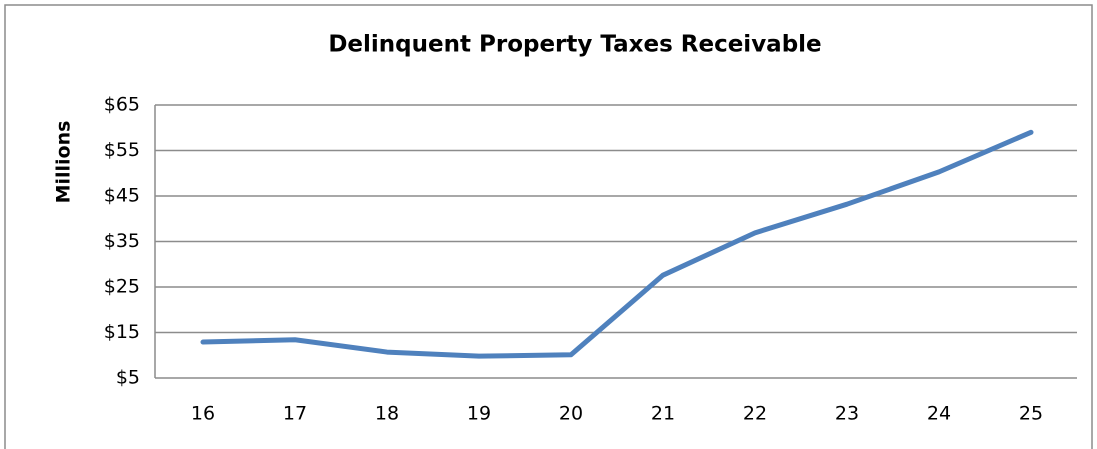  What do you see at coordinates (755, 414) in the screenshot?
I see `x-tick-label: 22` at bounding box center [755, 414].